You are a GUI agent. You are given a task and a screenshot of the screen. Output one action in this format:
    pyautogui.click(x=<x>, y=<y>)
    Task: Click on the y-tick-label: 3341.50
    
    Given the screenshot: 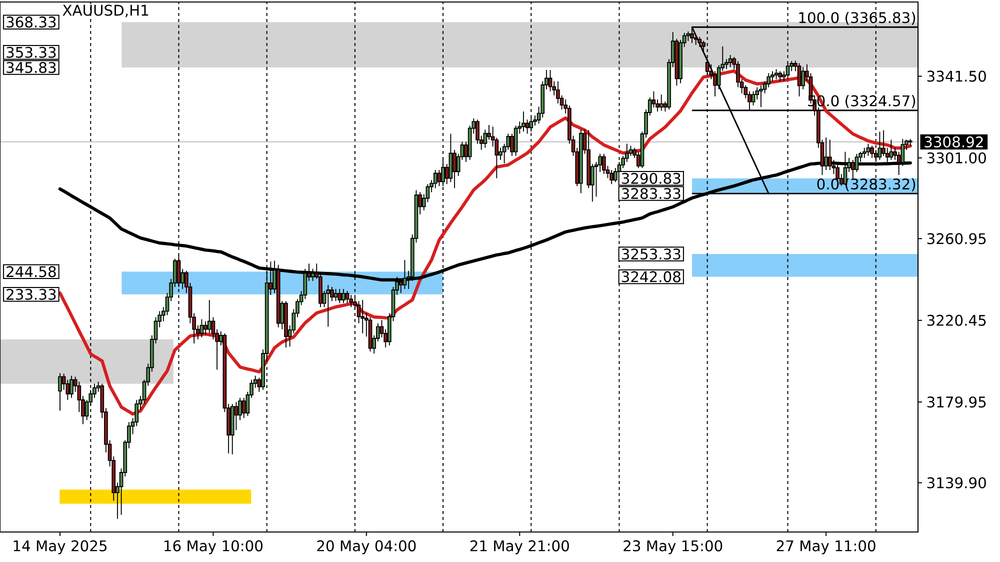 What is the action you would take?
    pyautogui.click(x=956, y=76)
    